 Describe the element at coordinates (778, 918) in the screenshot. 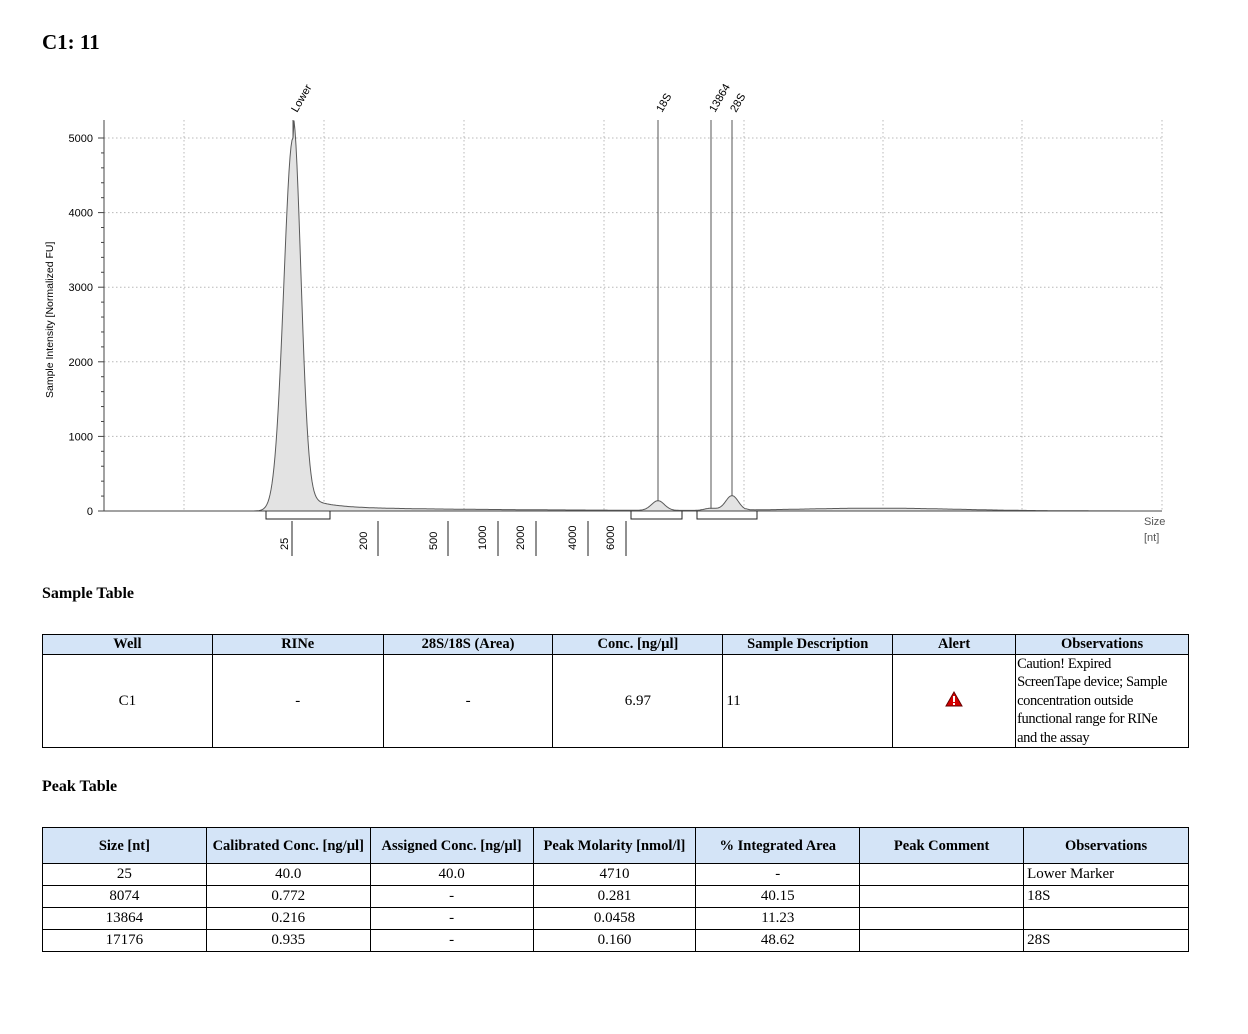

I see `area-cell: 11.23` at that location.